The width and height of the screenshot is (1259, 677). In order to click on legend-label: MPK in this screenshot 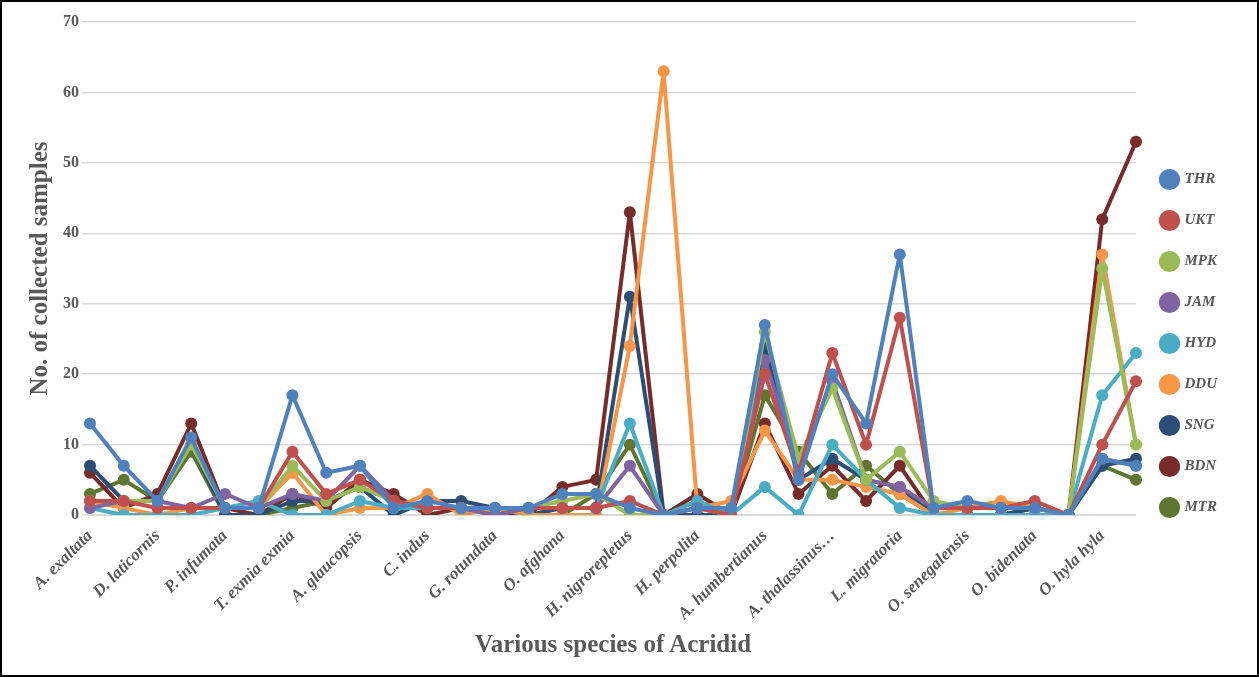, I will do `click(1200, 260)`.